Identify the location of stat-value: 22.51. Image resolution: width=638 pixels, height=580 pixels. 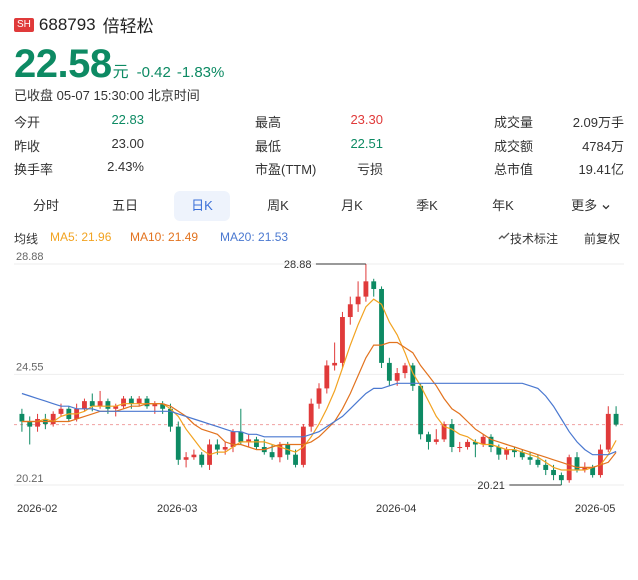
(366, 143).